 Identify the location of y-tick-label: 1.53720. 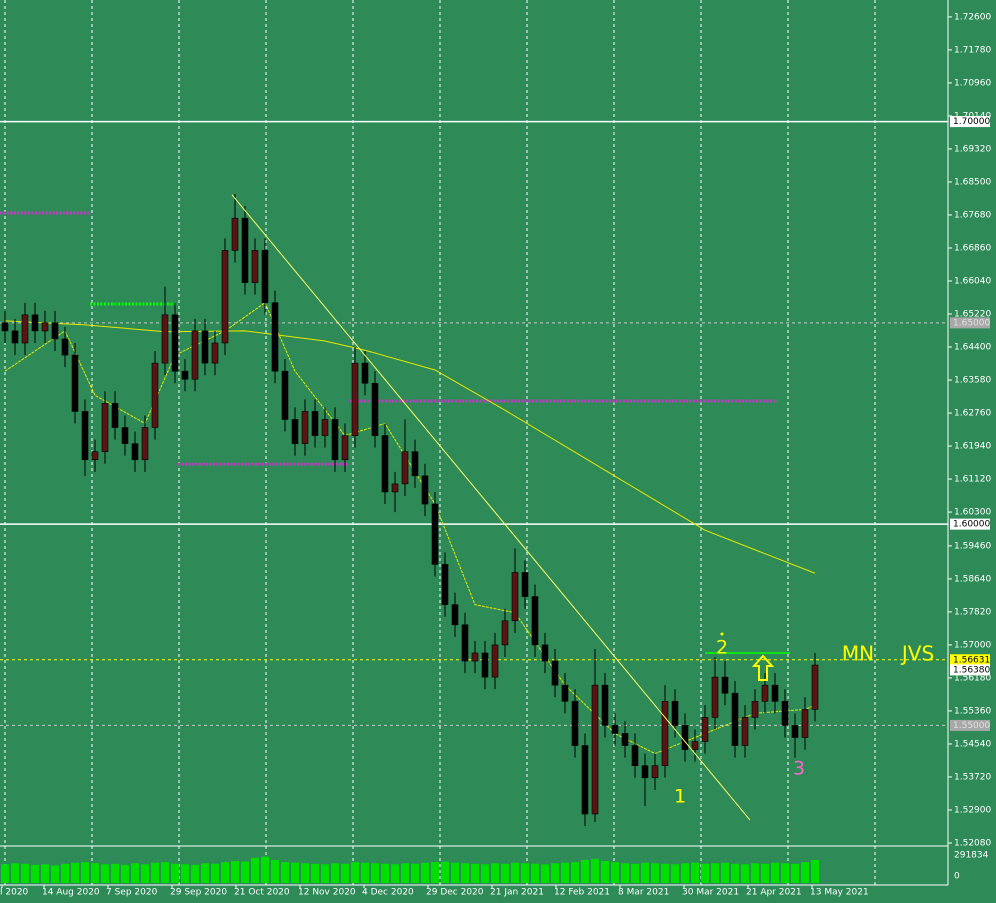
(972, 777).